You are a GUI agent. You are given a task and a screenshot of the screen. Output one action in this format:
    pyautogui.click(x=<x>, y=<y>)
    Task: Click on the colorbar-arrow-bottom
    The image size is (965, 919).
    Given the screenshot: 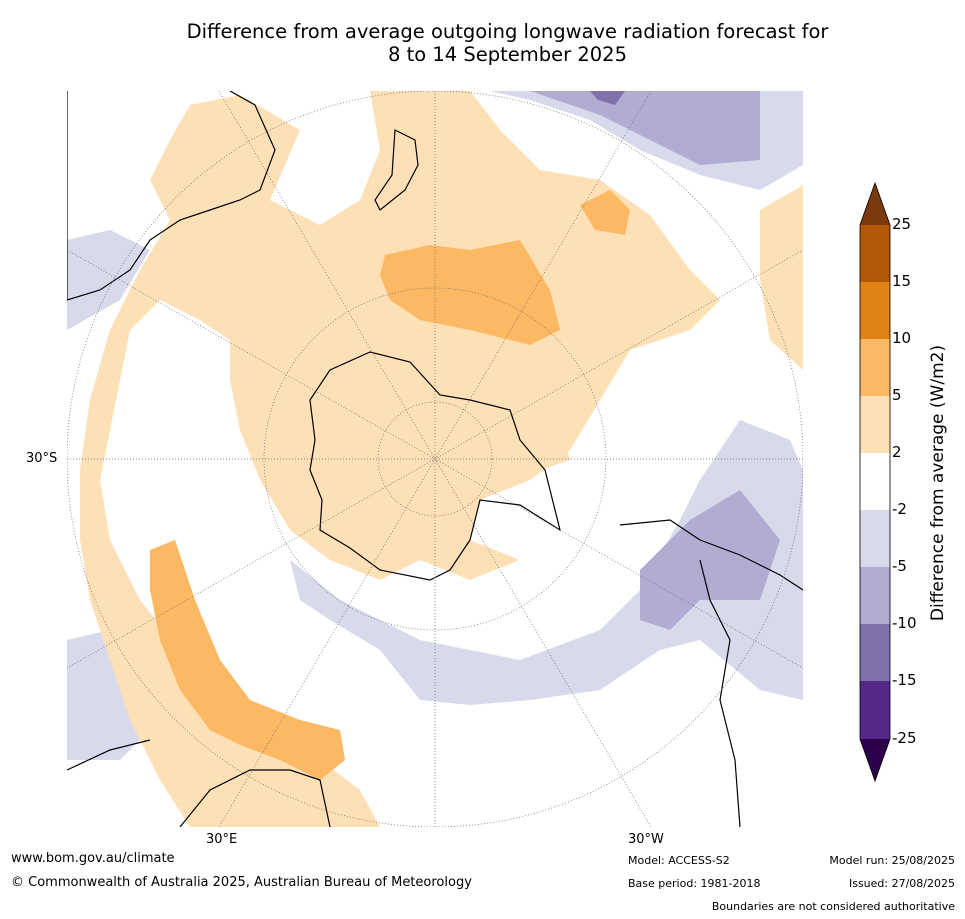 What is the action you would take?
    pyautogui.click(x=875, y=760)
    